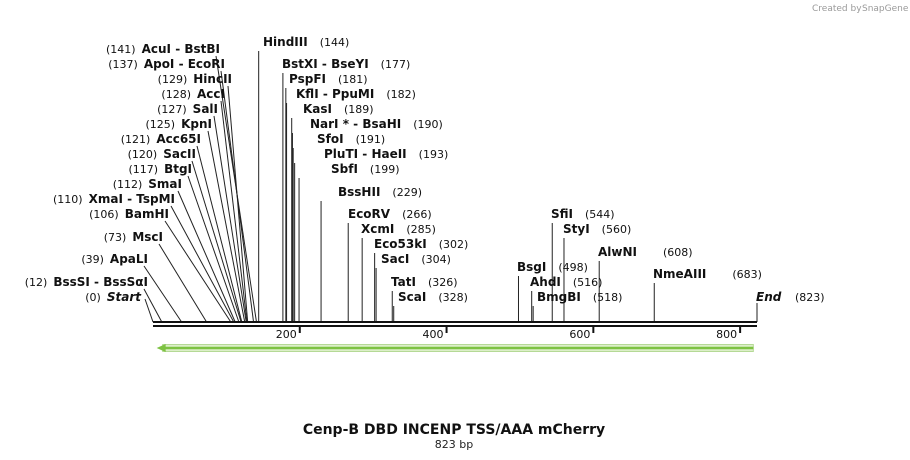 The height and width of the screenshot is (460, 910). Describe the element at coordinates (36, 282) in the screenshot. I see `site-position: (12)` at that location.